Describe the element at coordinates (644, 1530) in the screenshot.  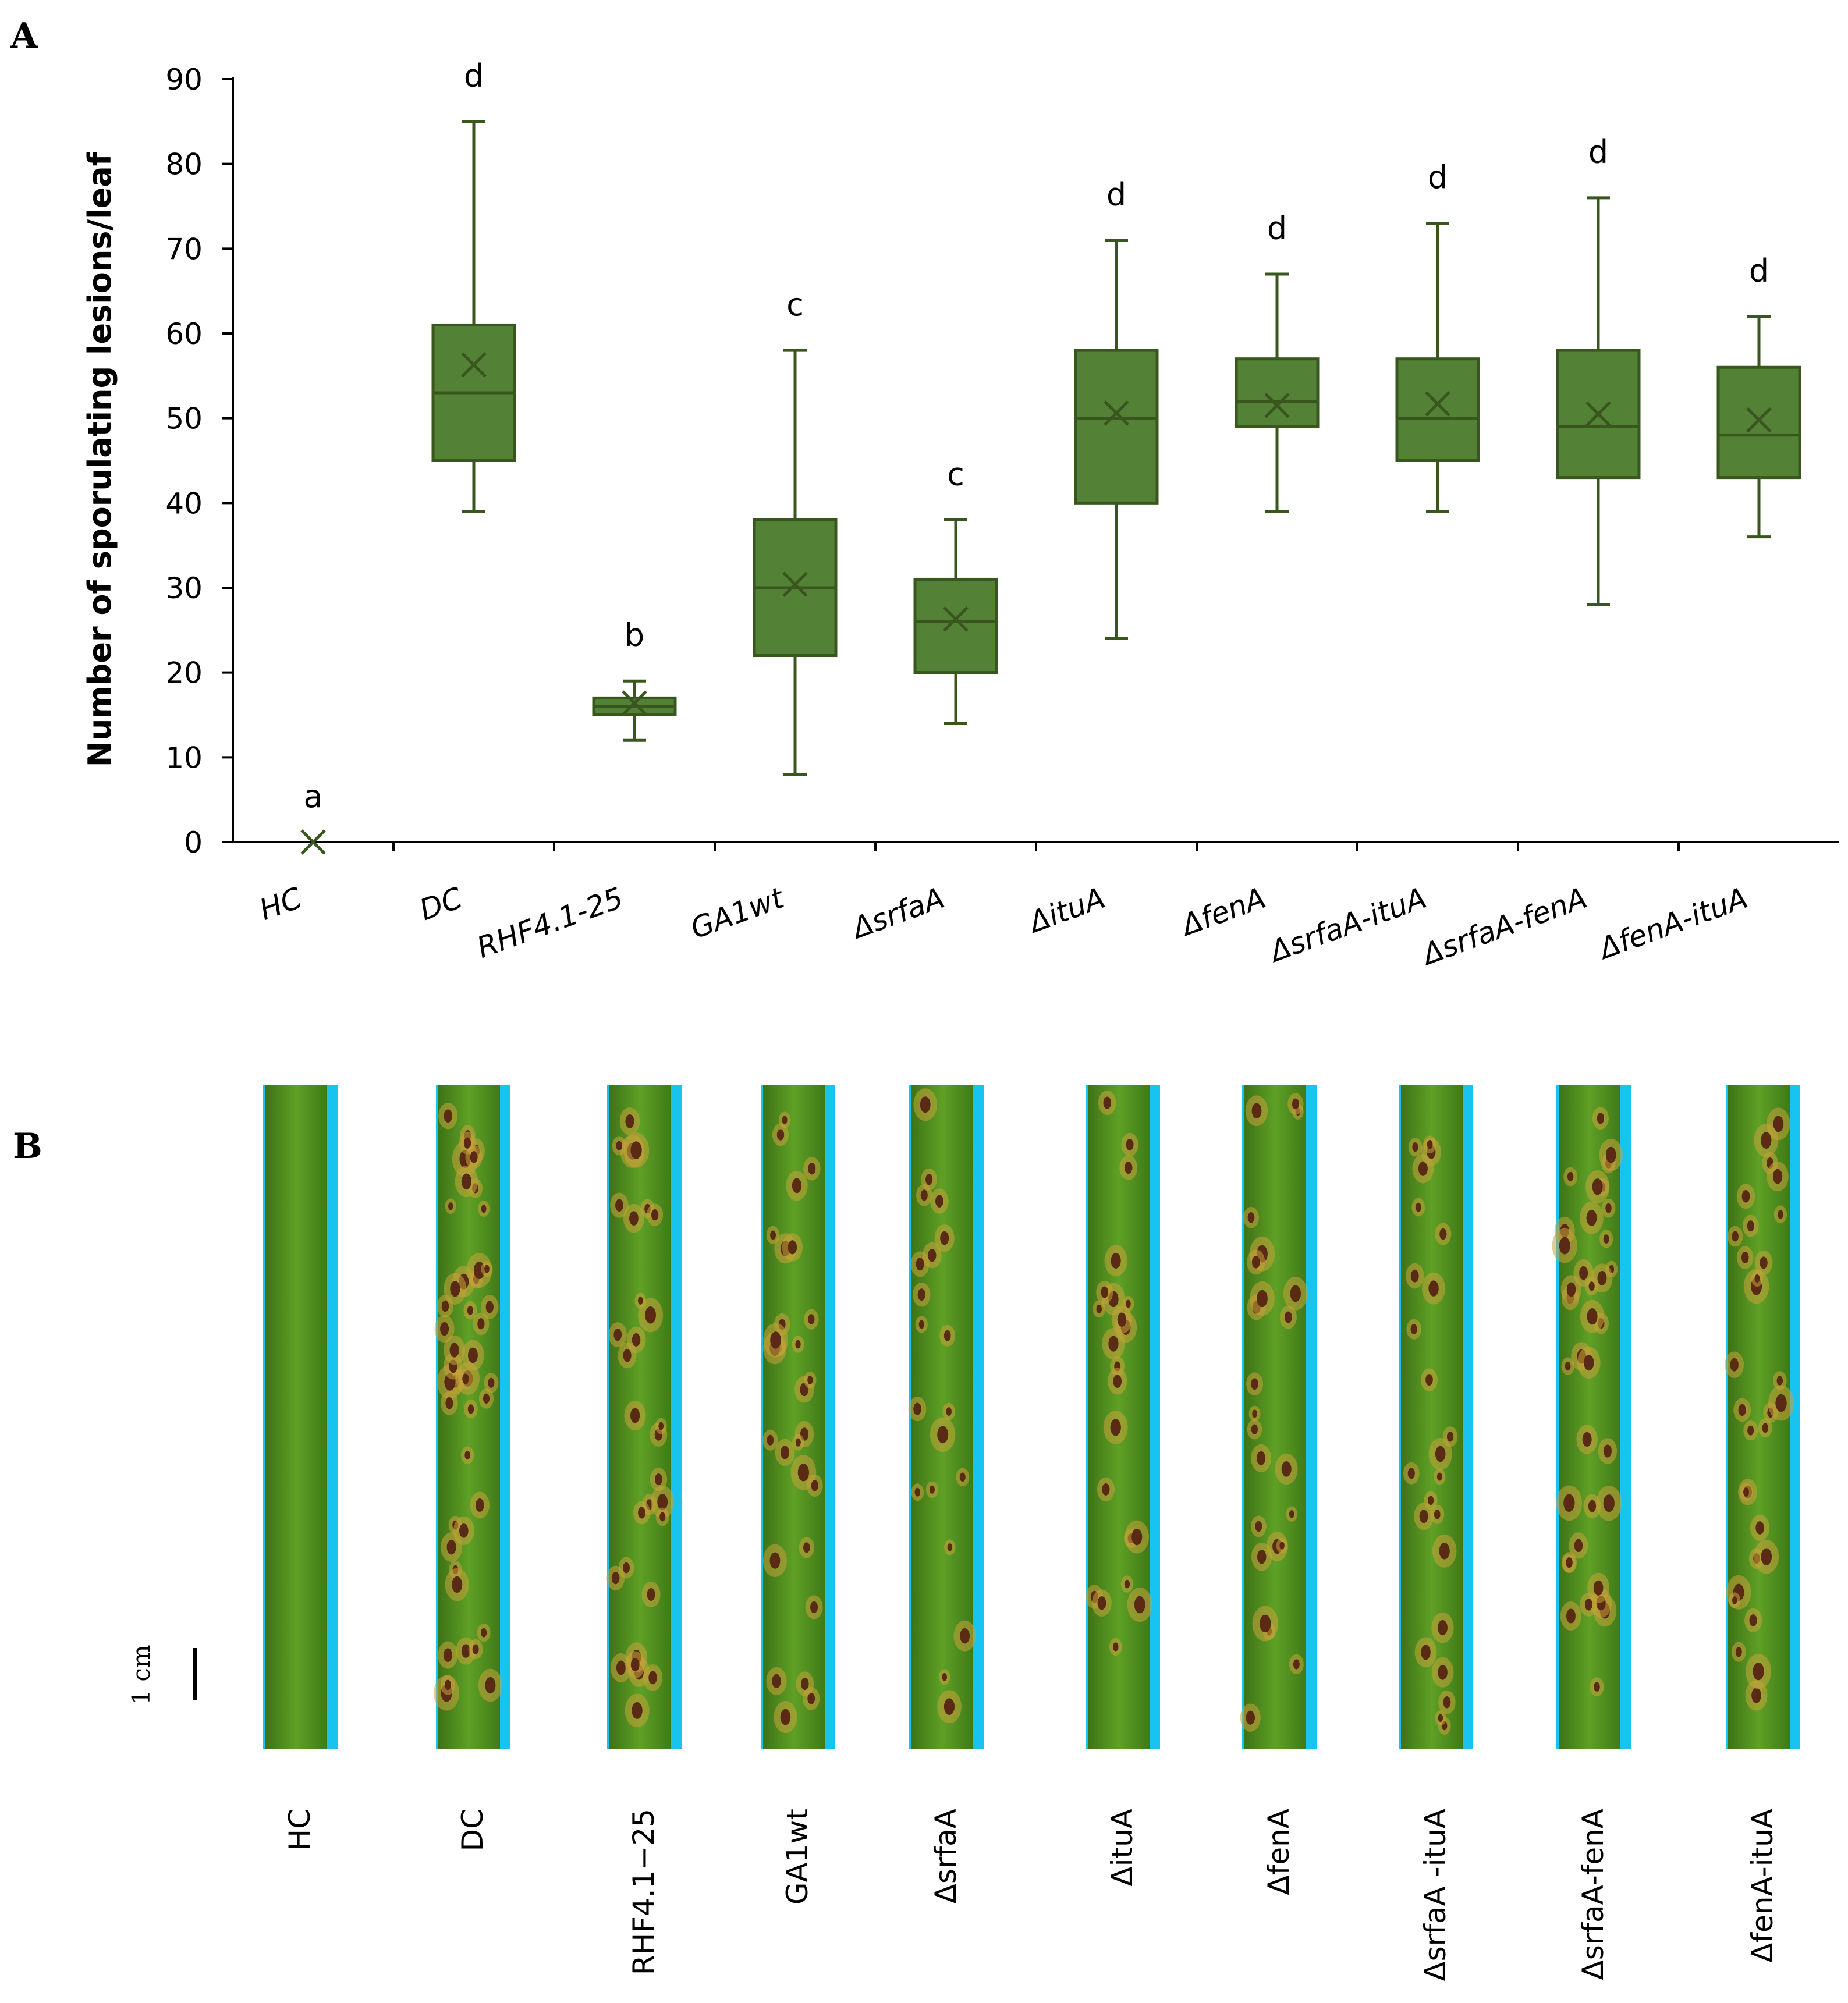
I see `leaf-sample-3: RHF4.1−25` at that location.